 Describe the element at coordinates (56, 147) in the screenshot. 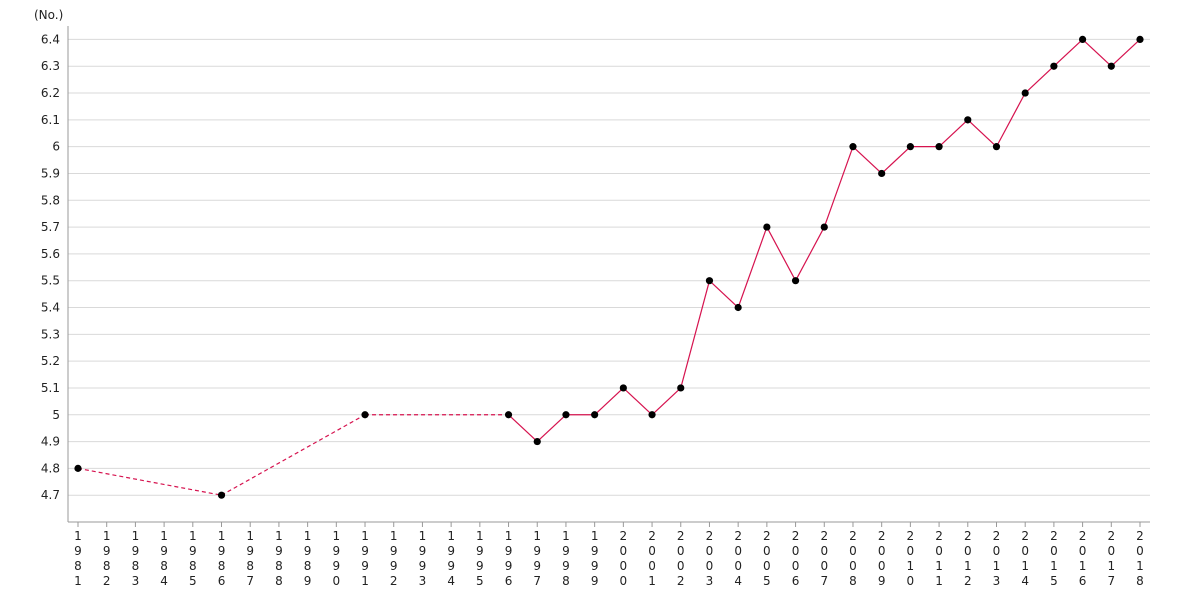

I see `y-tick-label: 6` at that location.